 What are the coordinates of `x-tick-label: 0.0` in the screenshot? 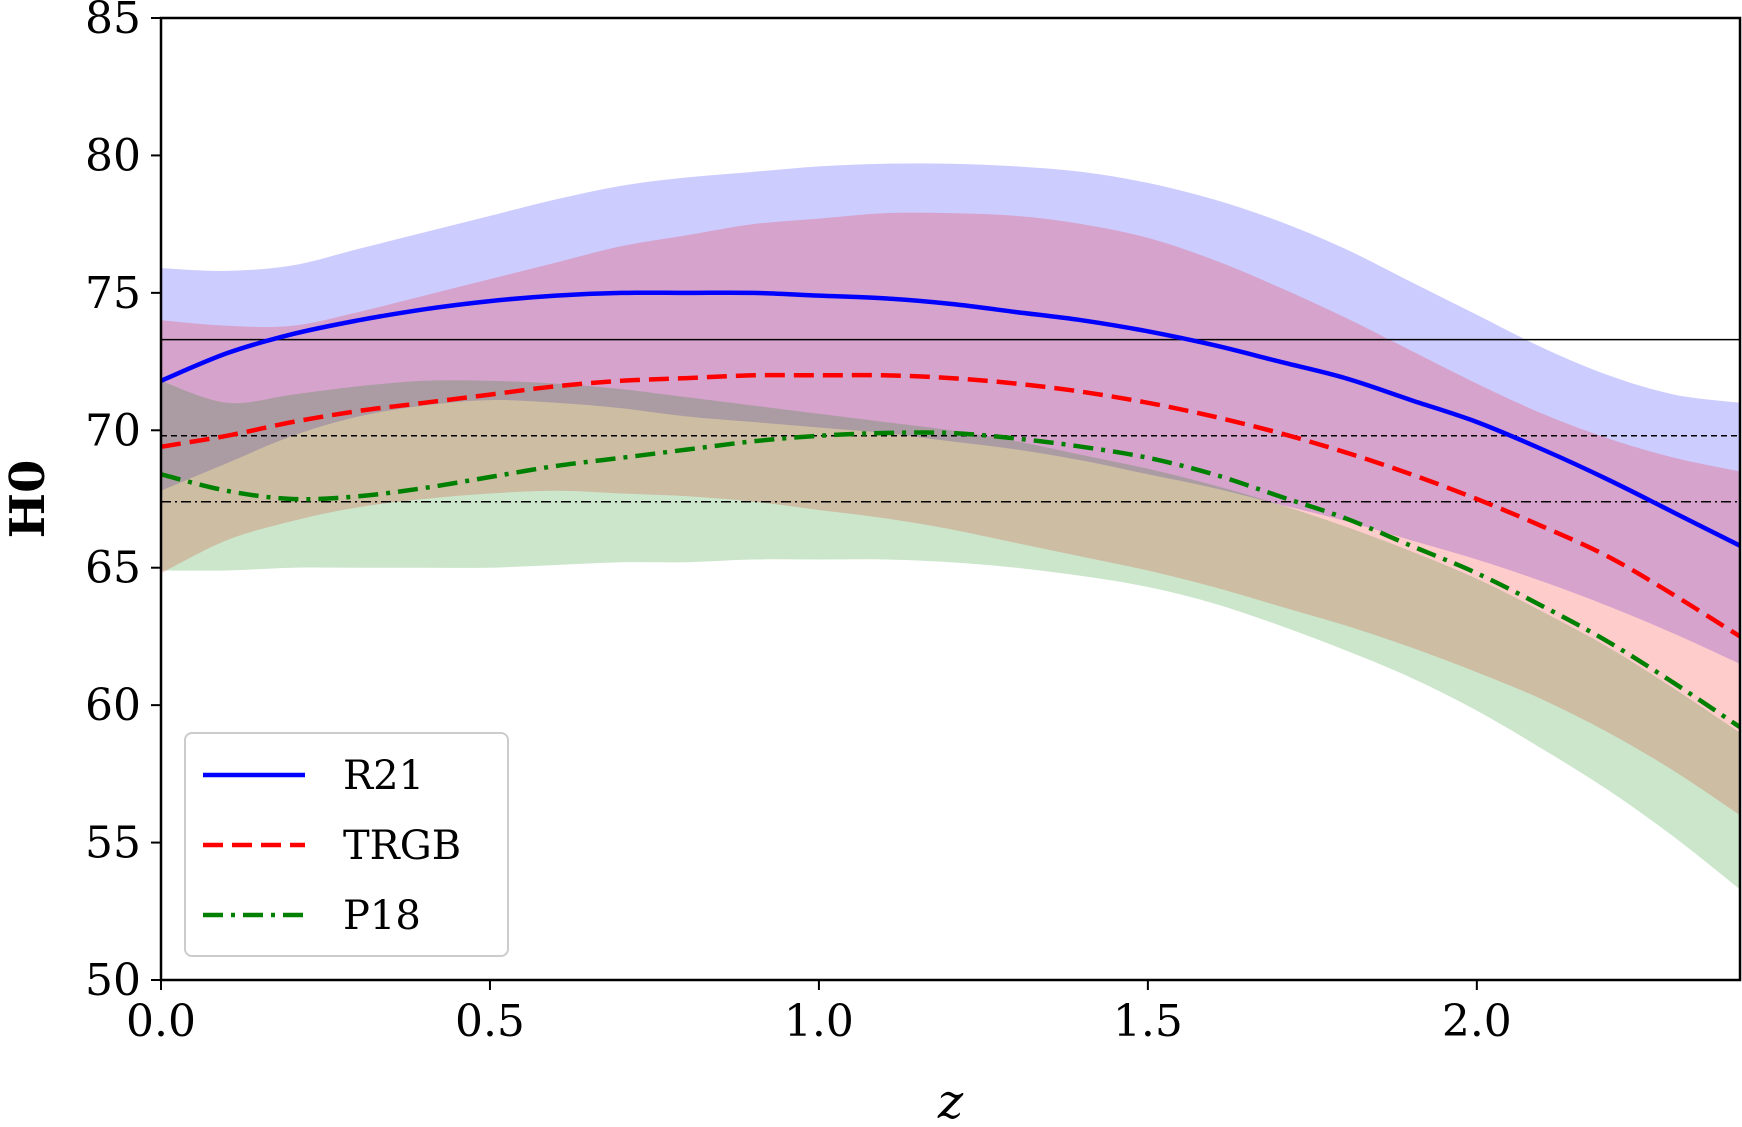 It's located at (161, 1021).